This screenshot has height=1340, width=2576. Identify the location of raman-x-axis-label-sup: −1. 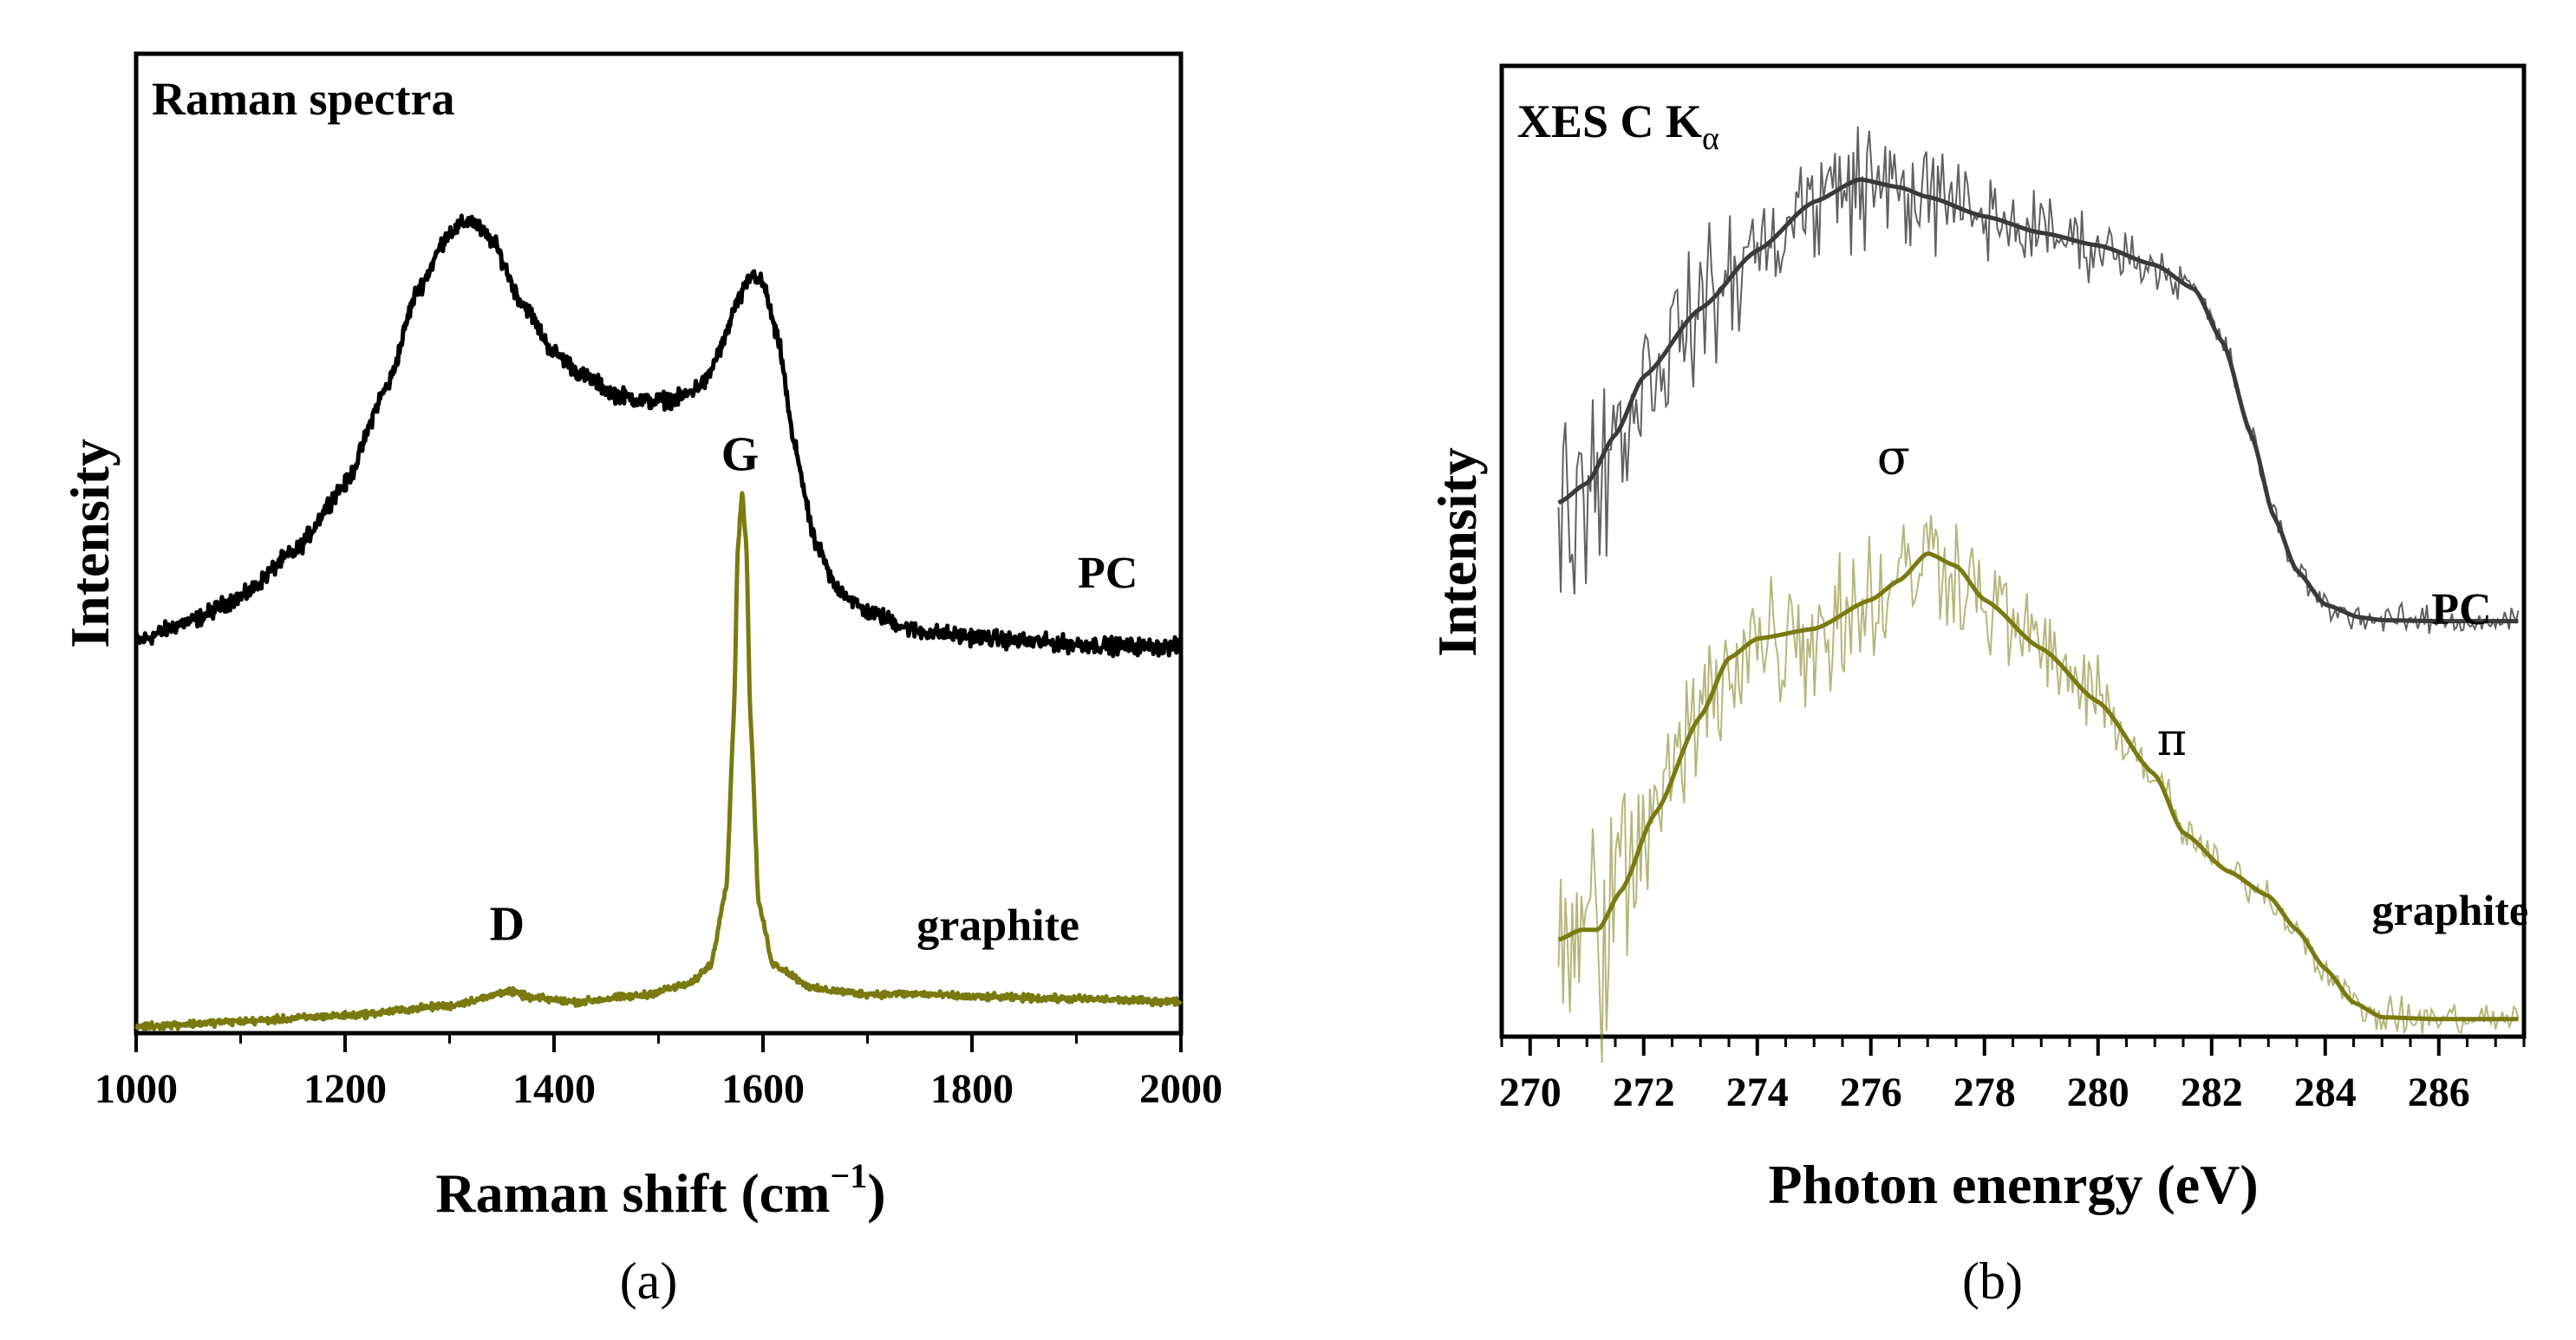
(849, 1175).